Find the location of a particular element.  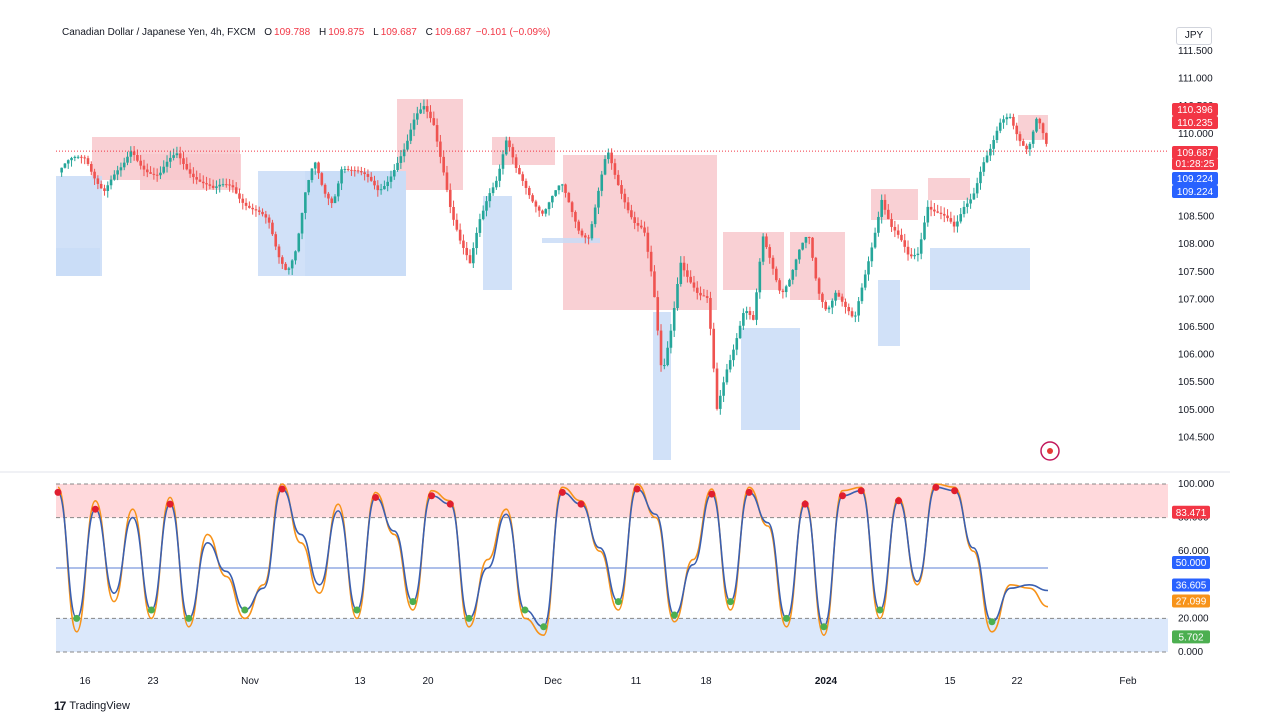

time-axis-tick: 22 is located at coordinates (1017, 681).